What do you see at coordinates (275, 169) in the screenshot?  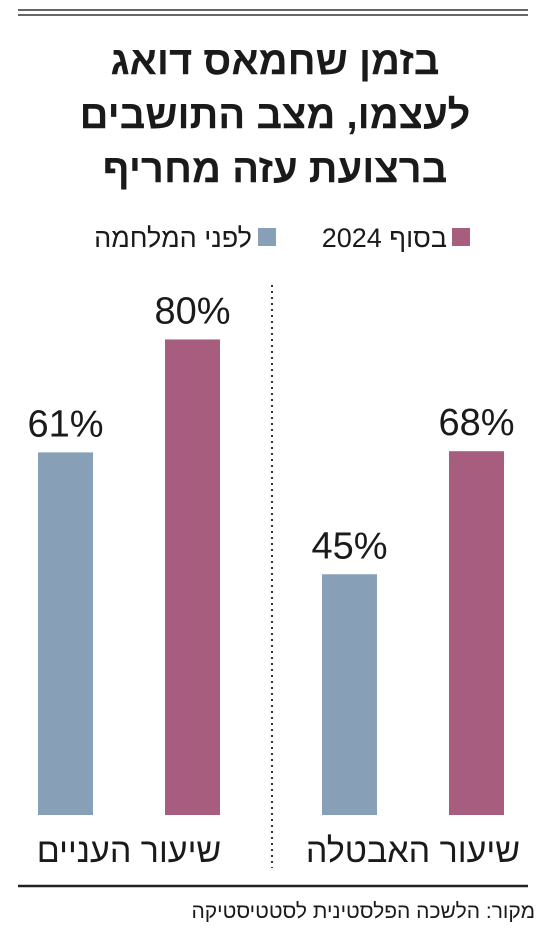 I see `title-line: ברצועת עזה מחריף` at bounding box center [275, 169].